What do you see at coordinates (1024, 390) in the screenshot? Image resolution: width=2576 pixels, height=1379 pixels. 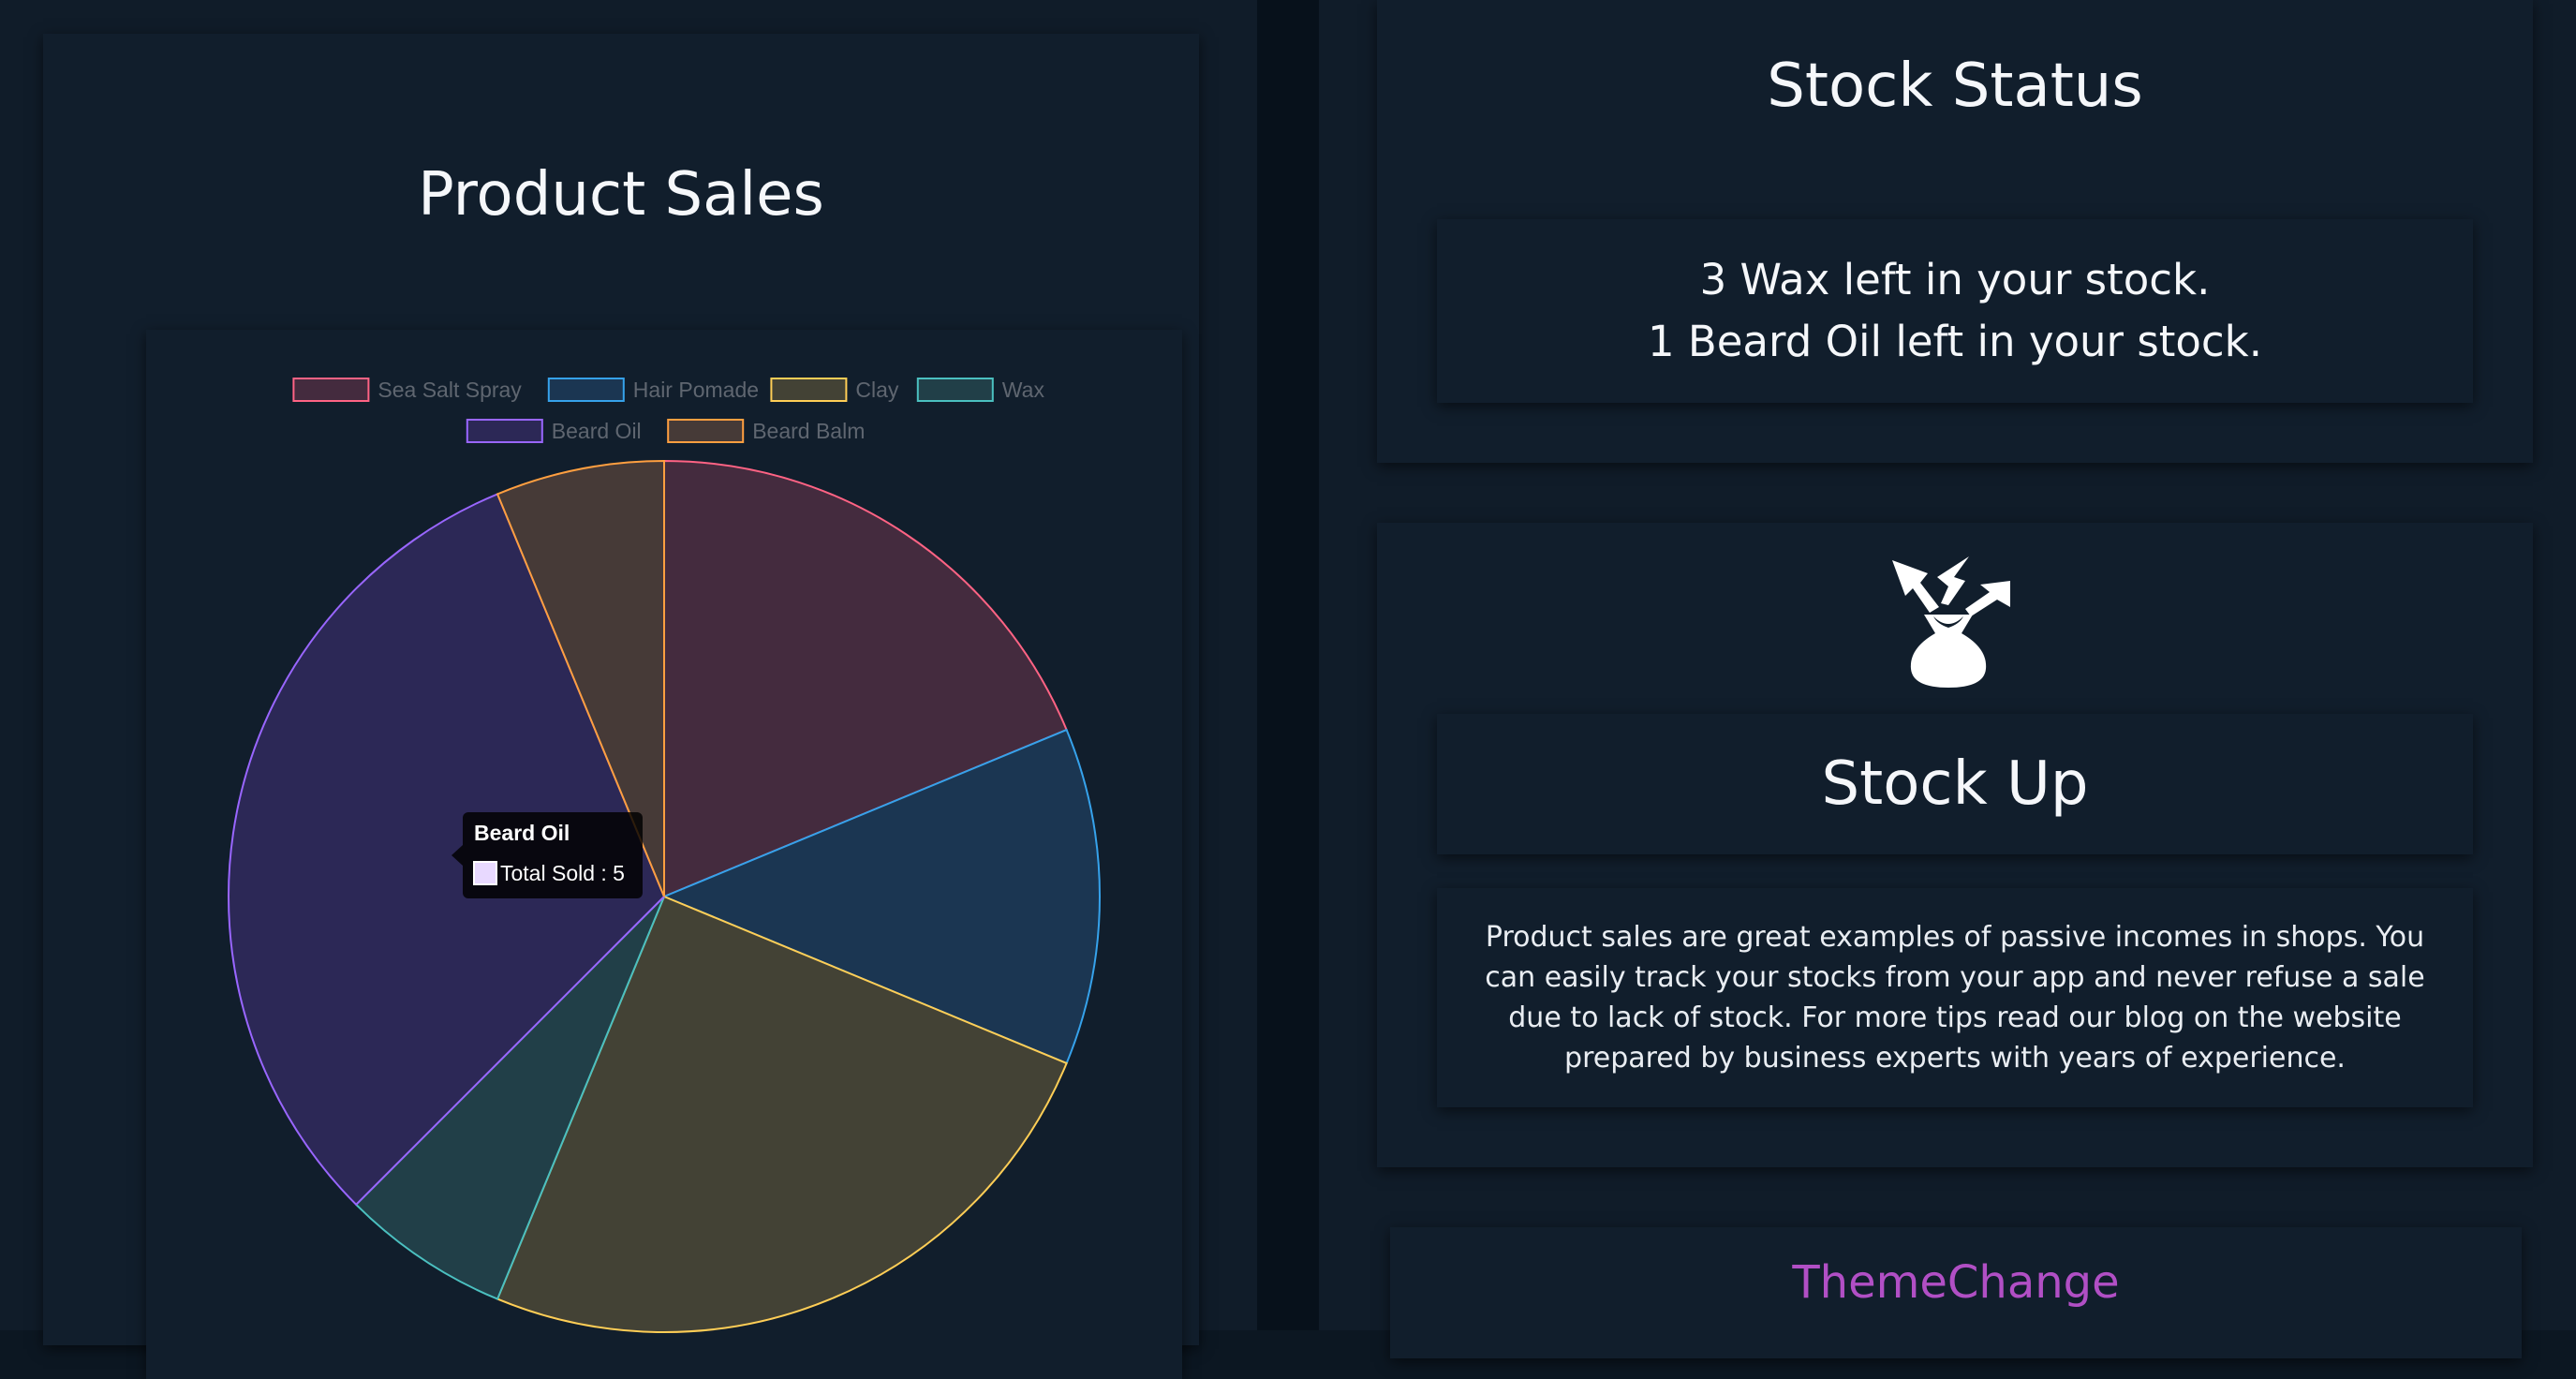 I see `legend-label: Wax` at bounding box center [1024, 390].